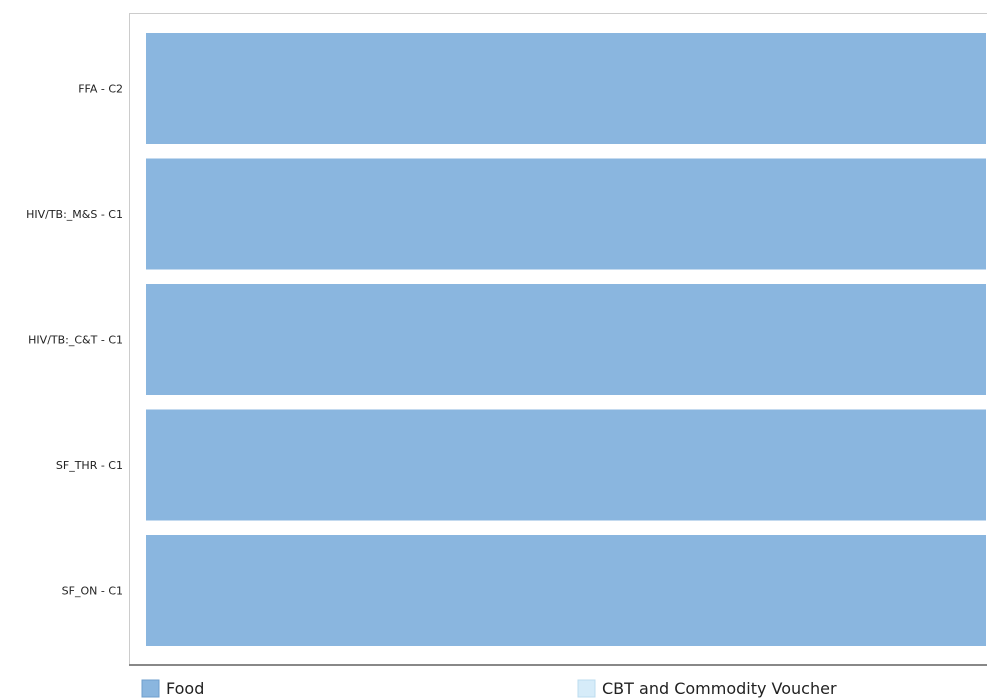 Image resolution: width=987 pixels, height=698 pixels. I want to click on category-label: HIV/TB:_M&S - C1, so click(74, 214).